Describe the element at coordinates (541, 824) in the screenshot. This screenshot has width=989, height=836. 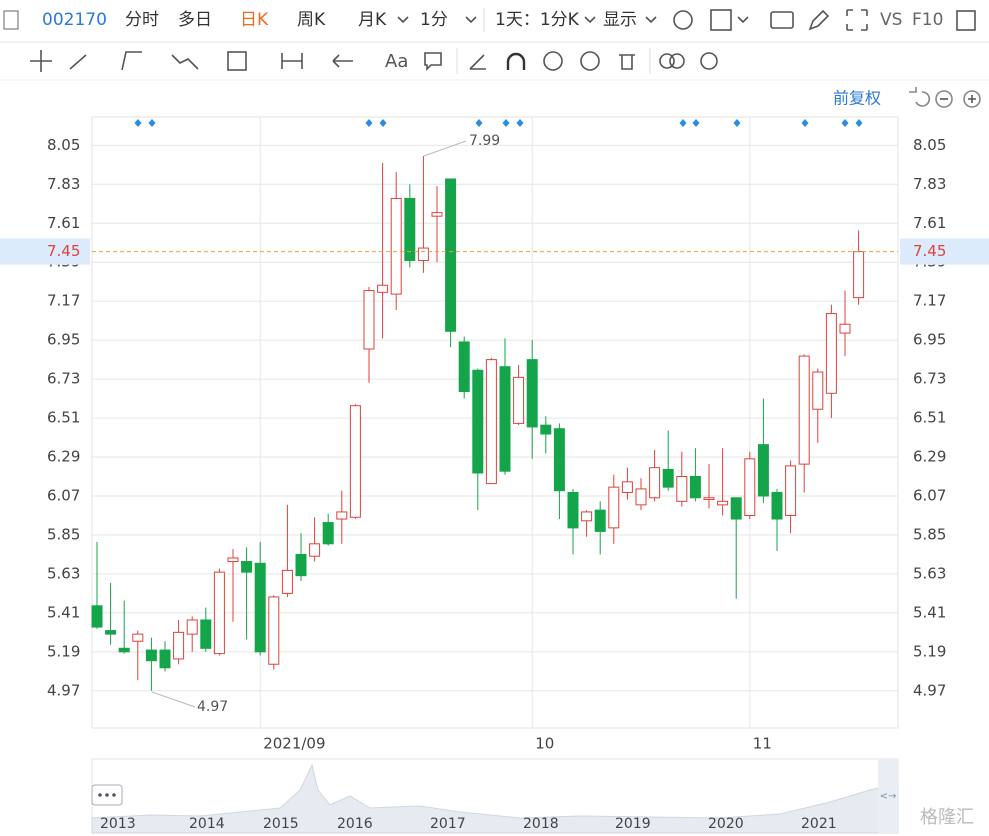
I see `year-label: 2018` at that location.